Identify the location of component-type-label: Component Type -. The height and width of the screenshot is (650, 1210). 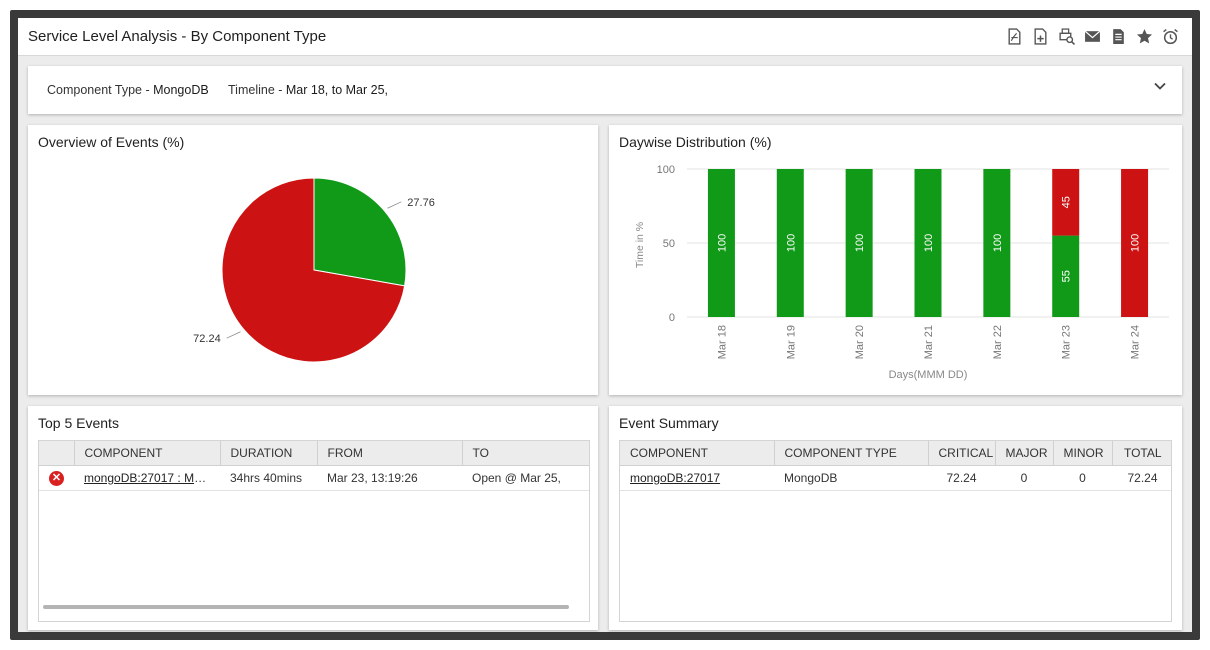
(100, 90).